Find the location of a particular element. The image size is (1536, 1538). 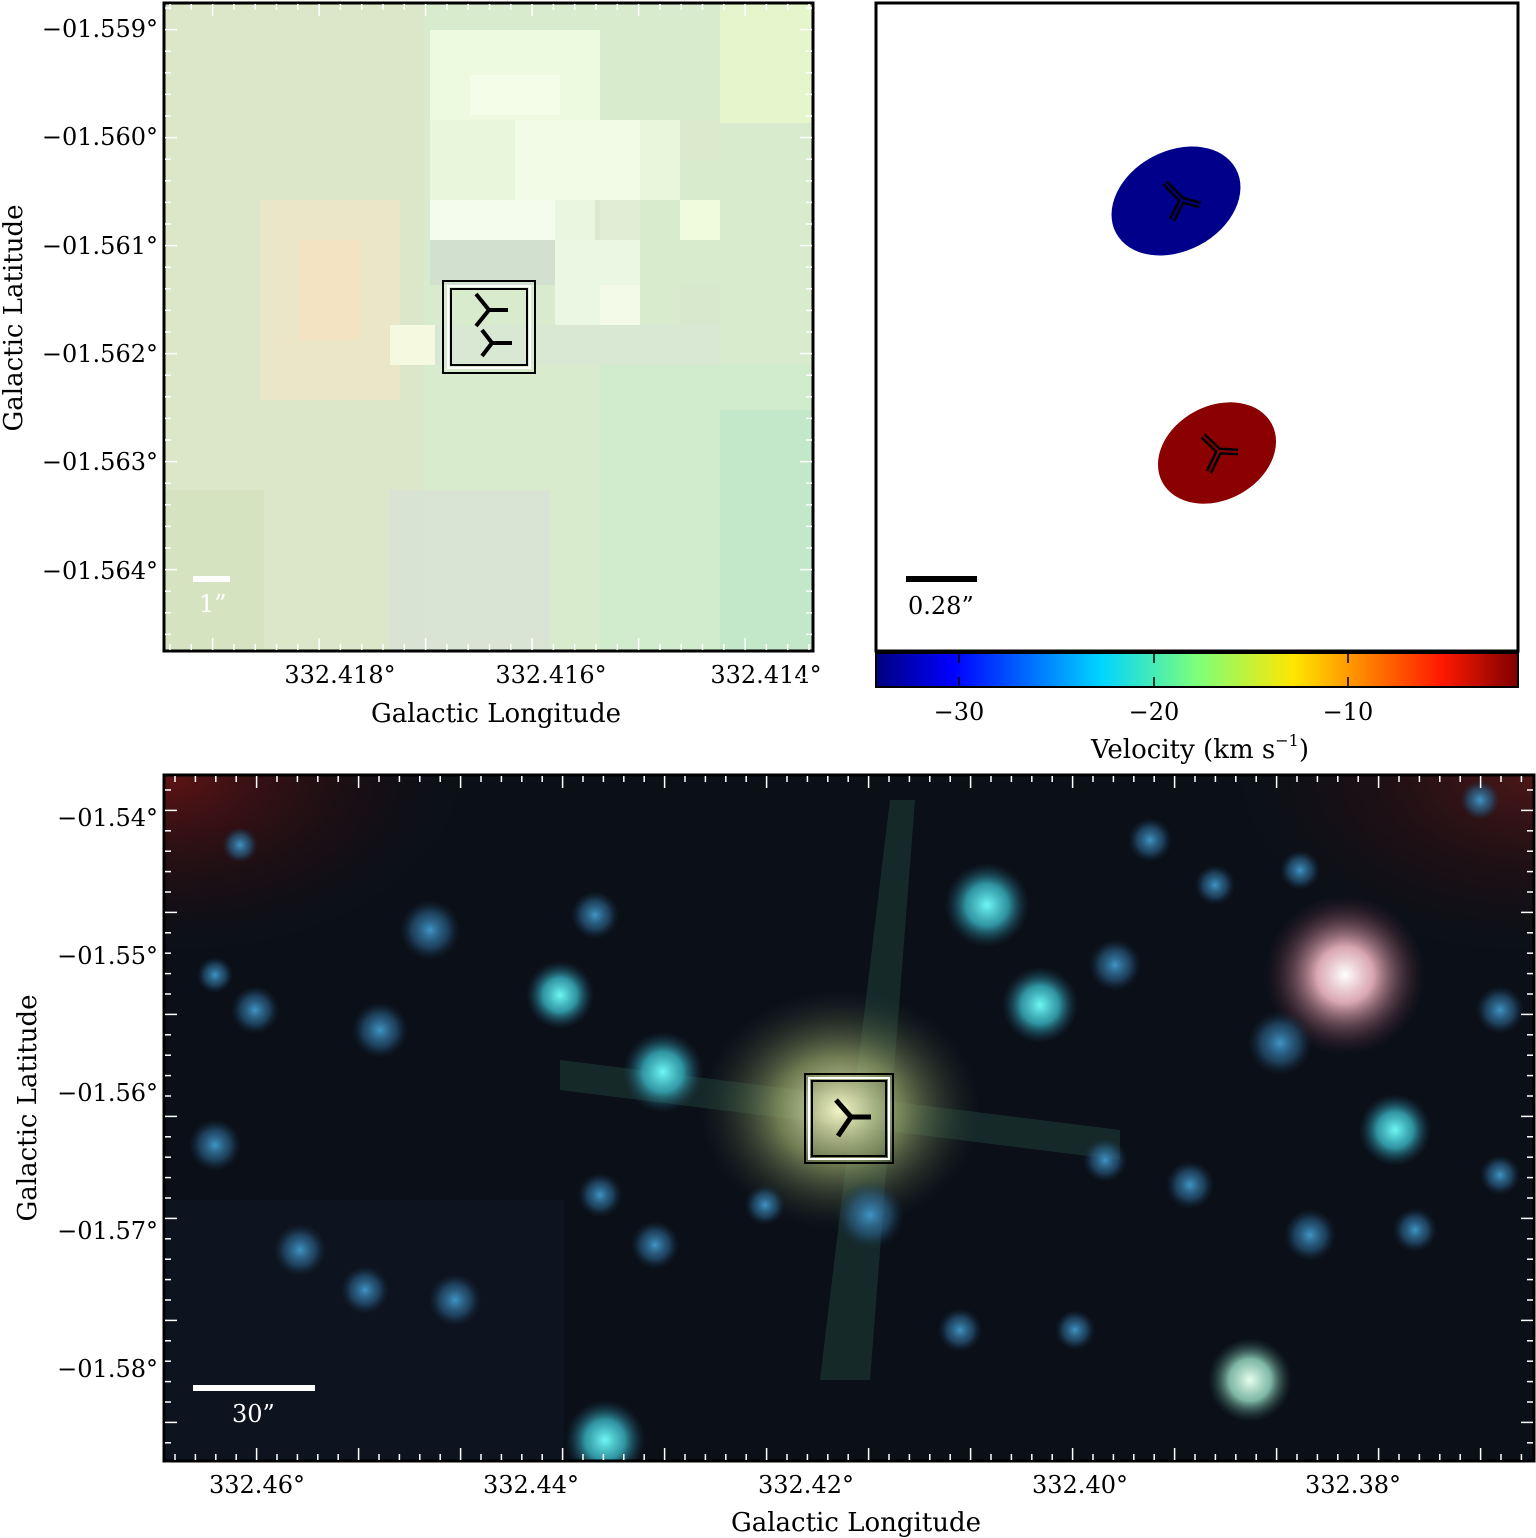

bottom-x-tick-1: 332.44° is located at coordinates (531, 1485).